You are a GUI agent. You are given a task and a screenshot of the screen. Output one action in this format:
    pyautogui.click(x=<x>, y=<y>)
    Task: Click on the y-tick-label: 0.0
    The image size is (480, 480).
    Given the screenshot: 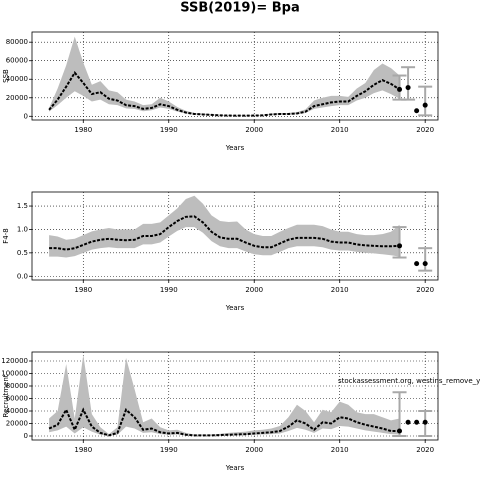 What is the action you would take?
    pyautogui.click(x=22, y=276)
    